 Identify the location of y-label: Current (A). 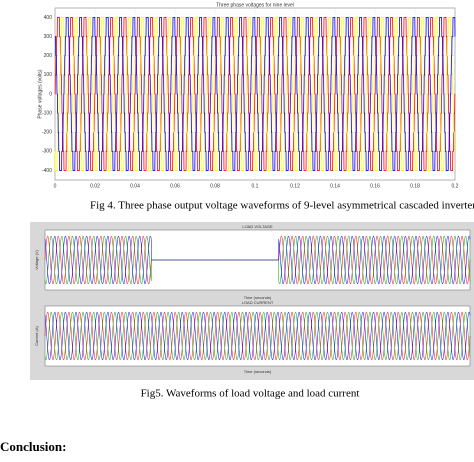
(36, 335).